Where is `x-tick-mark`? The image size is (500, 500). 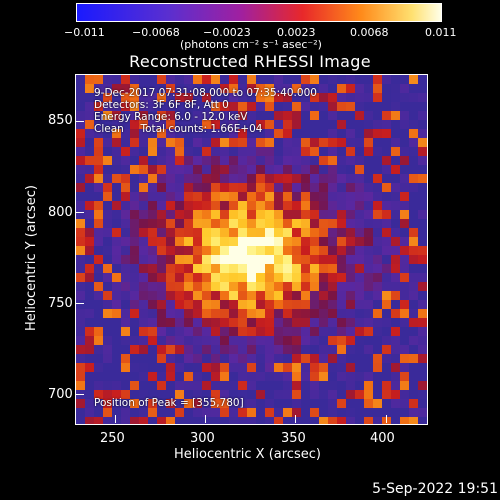 x-tick-mark is located at coordinates (115, 419).